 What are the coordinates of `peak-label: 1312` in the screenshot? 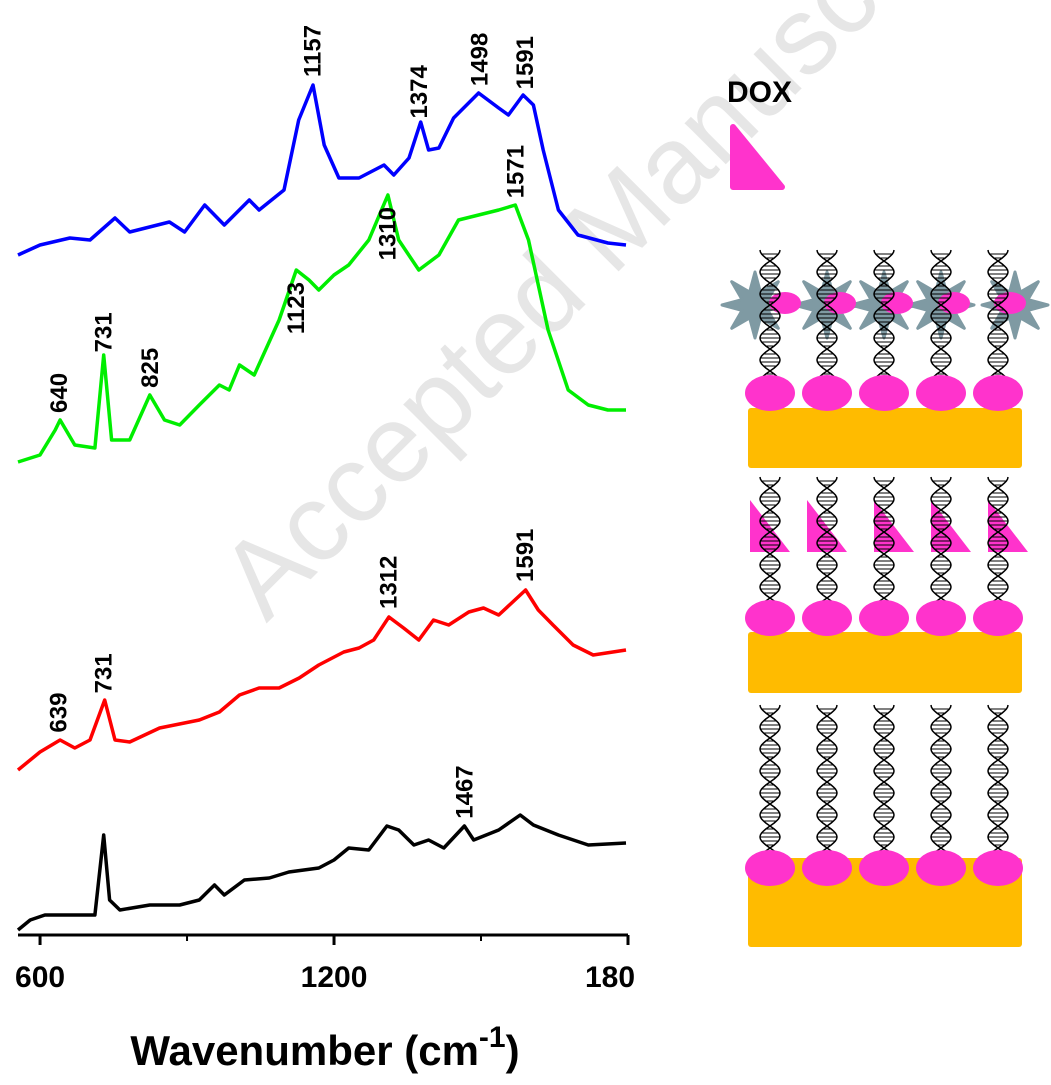 It's located at (388, 582).